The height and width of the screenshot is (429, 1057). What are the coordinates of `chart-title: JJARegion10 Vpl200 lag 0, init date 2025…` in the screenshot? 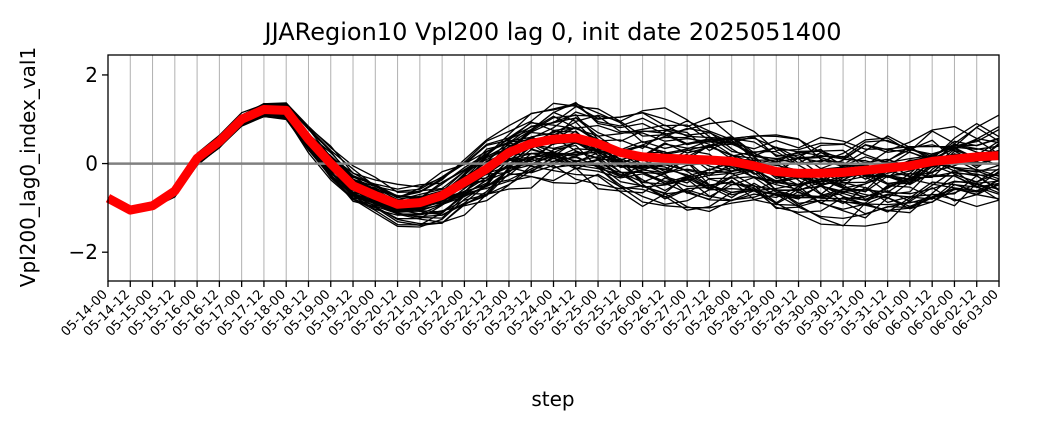 It's located at (551, 32).